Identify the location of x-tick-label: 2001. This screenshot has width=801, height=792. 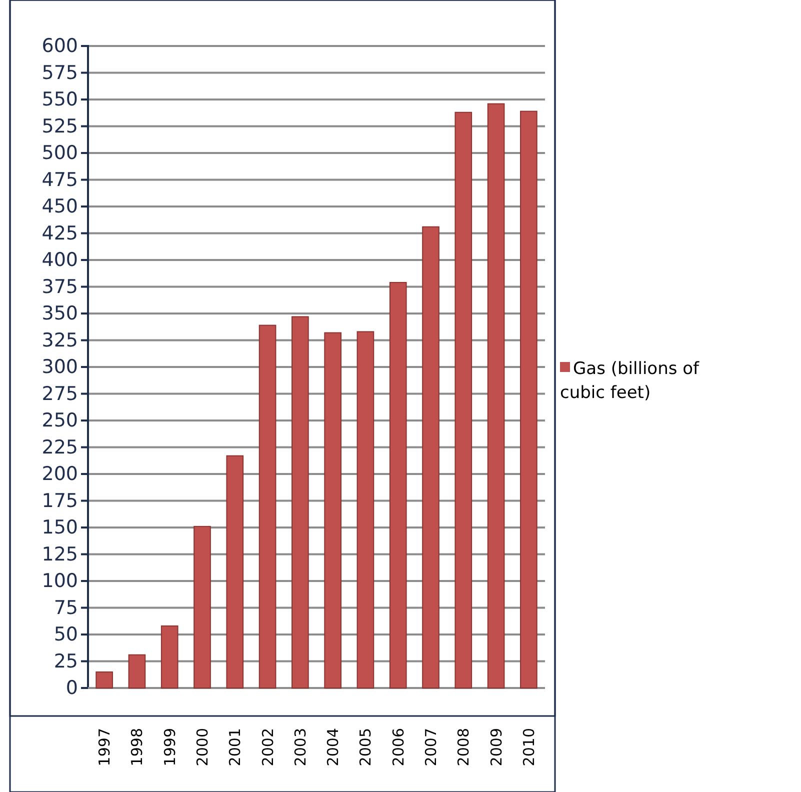
(235, 747).